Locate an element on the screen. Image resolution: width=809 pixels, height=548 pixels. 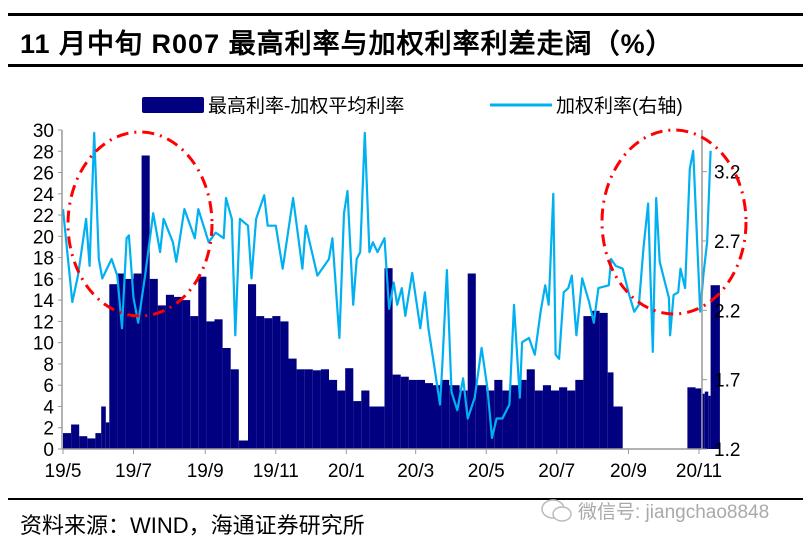
legend-label-line: 加权利率(右轴) is located at coordinates (619, 106).